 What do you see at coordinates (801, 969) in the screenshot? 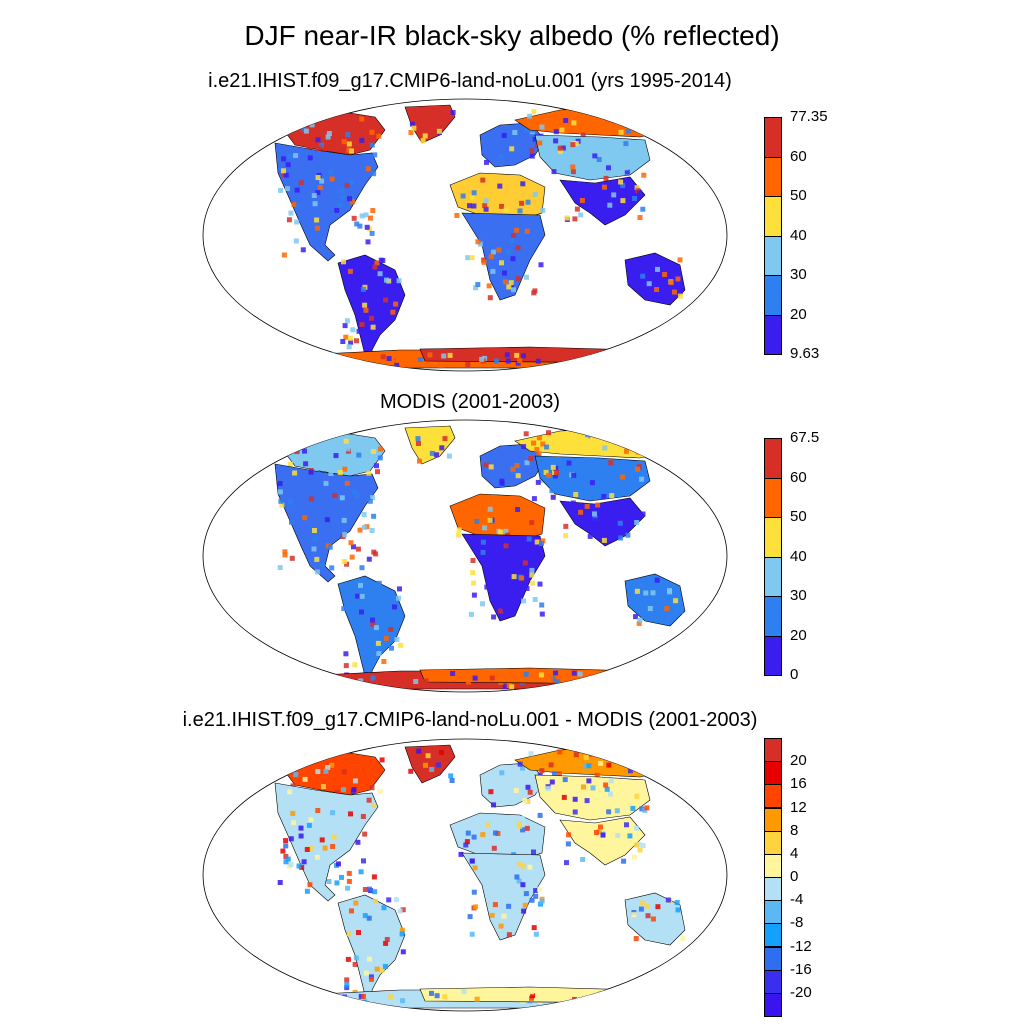
I see `colorbar-tick-label: -16` at bounding box center [801, 969].